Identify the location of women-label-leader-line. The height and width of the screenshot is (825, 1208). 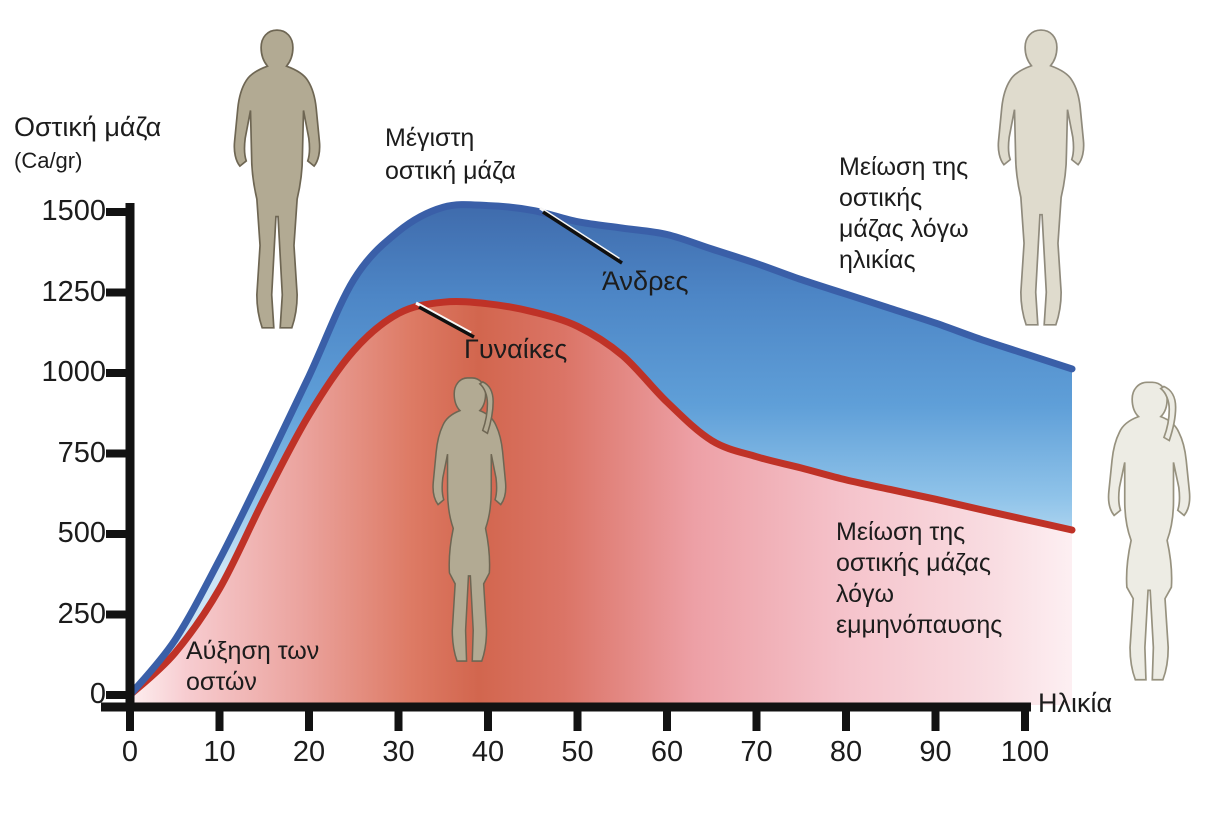
(445, 320).